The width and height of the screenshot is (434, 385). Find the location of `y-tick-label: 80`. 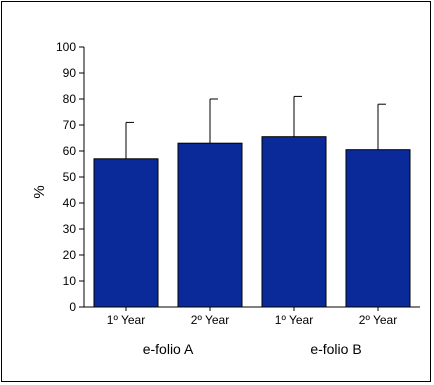

y-tick-label: 80 is located at coordinates (70, 99).